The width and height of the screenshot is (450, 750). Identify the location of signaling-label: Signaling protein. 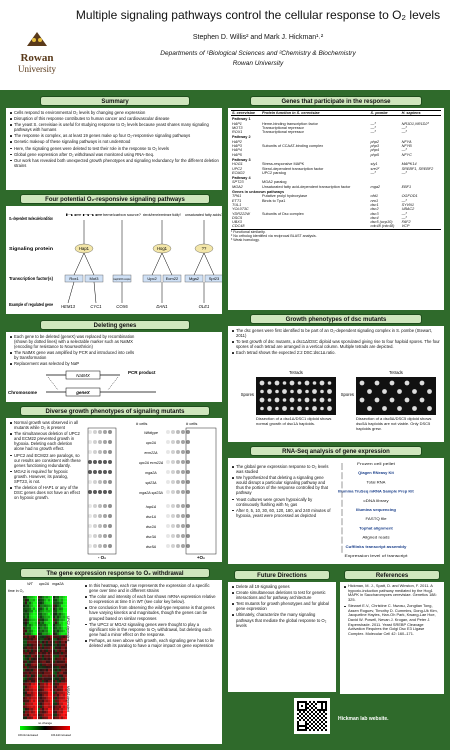
(31, 248).